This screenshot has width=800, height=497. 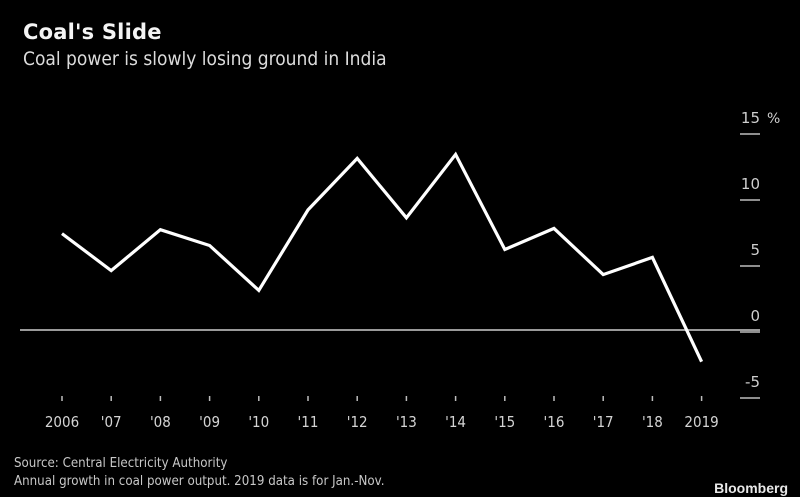 What do you see at coordinates (750, 184) in the screenshot?
I see `y-tick-label: 10` at bounding box center [750, 184].